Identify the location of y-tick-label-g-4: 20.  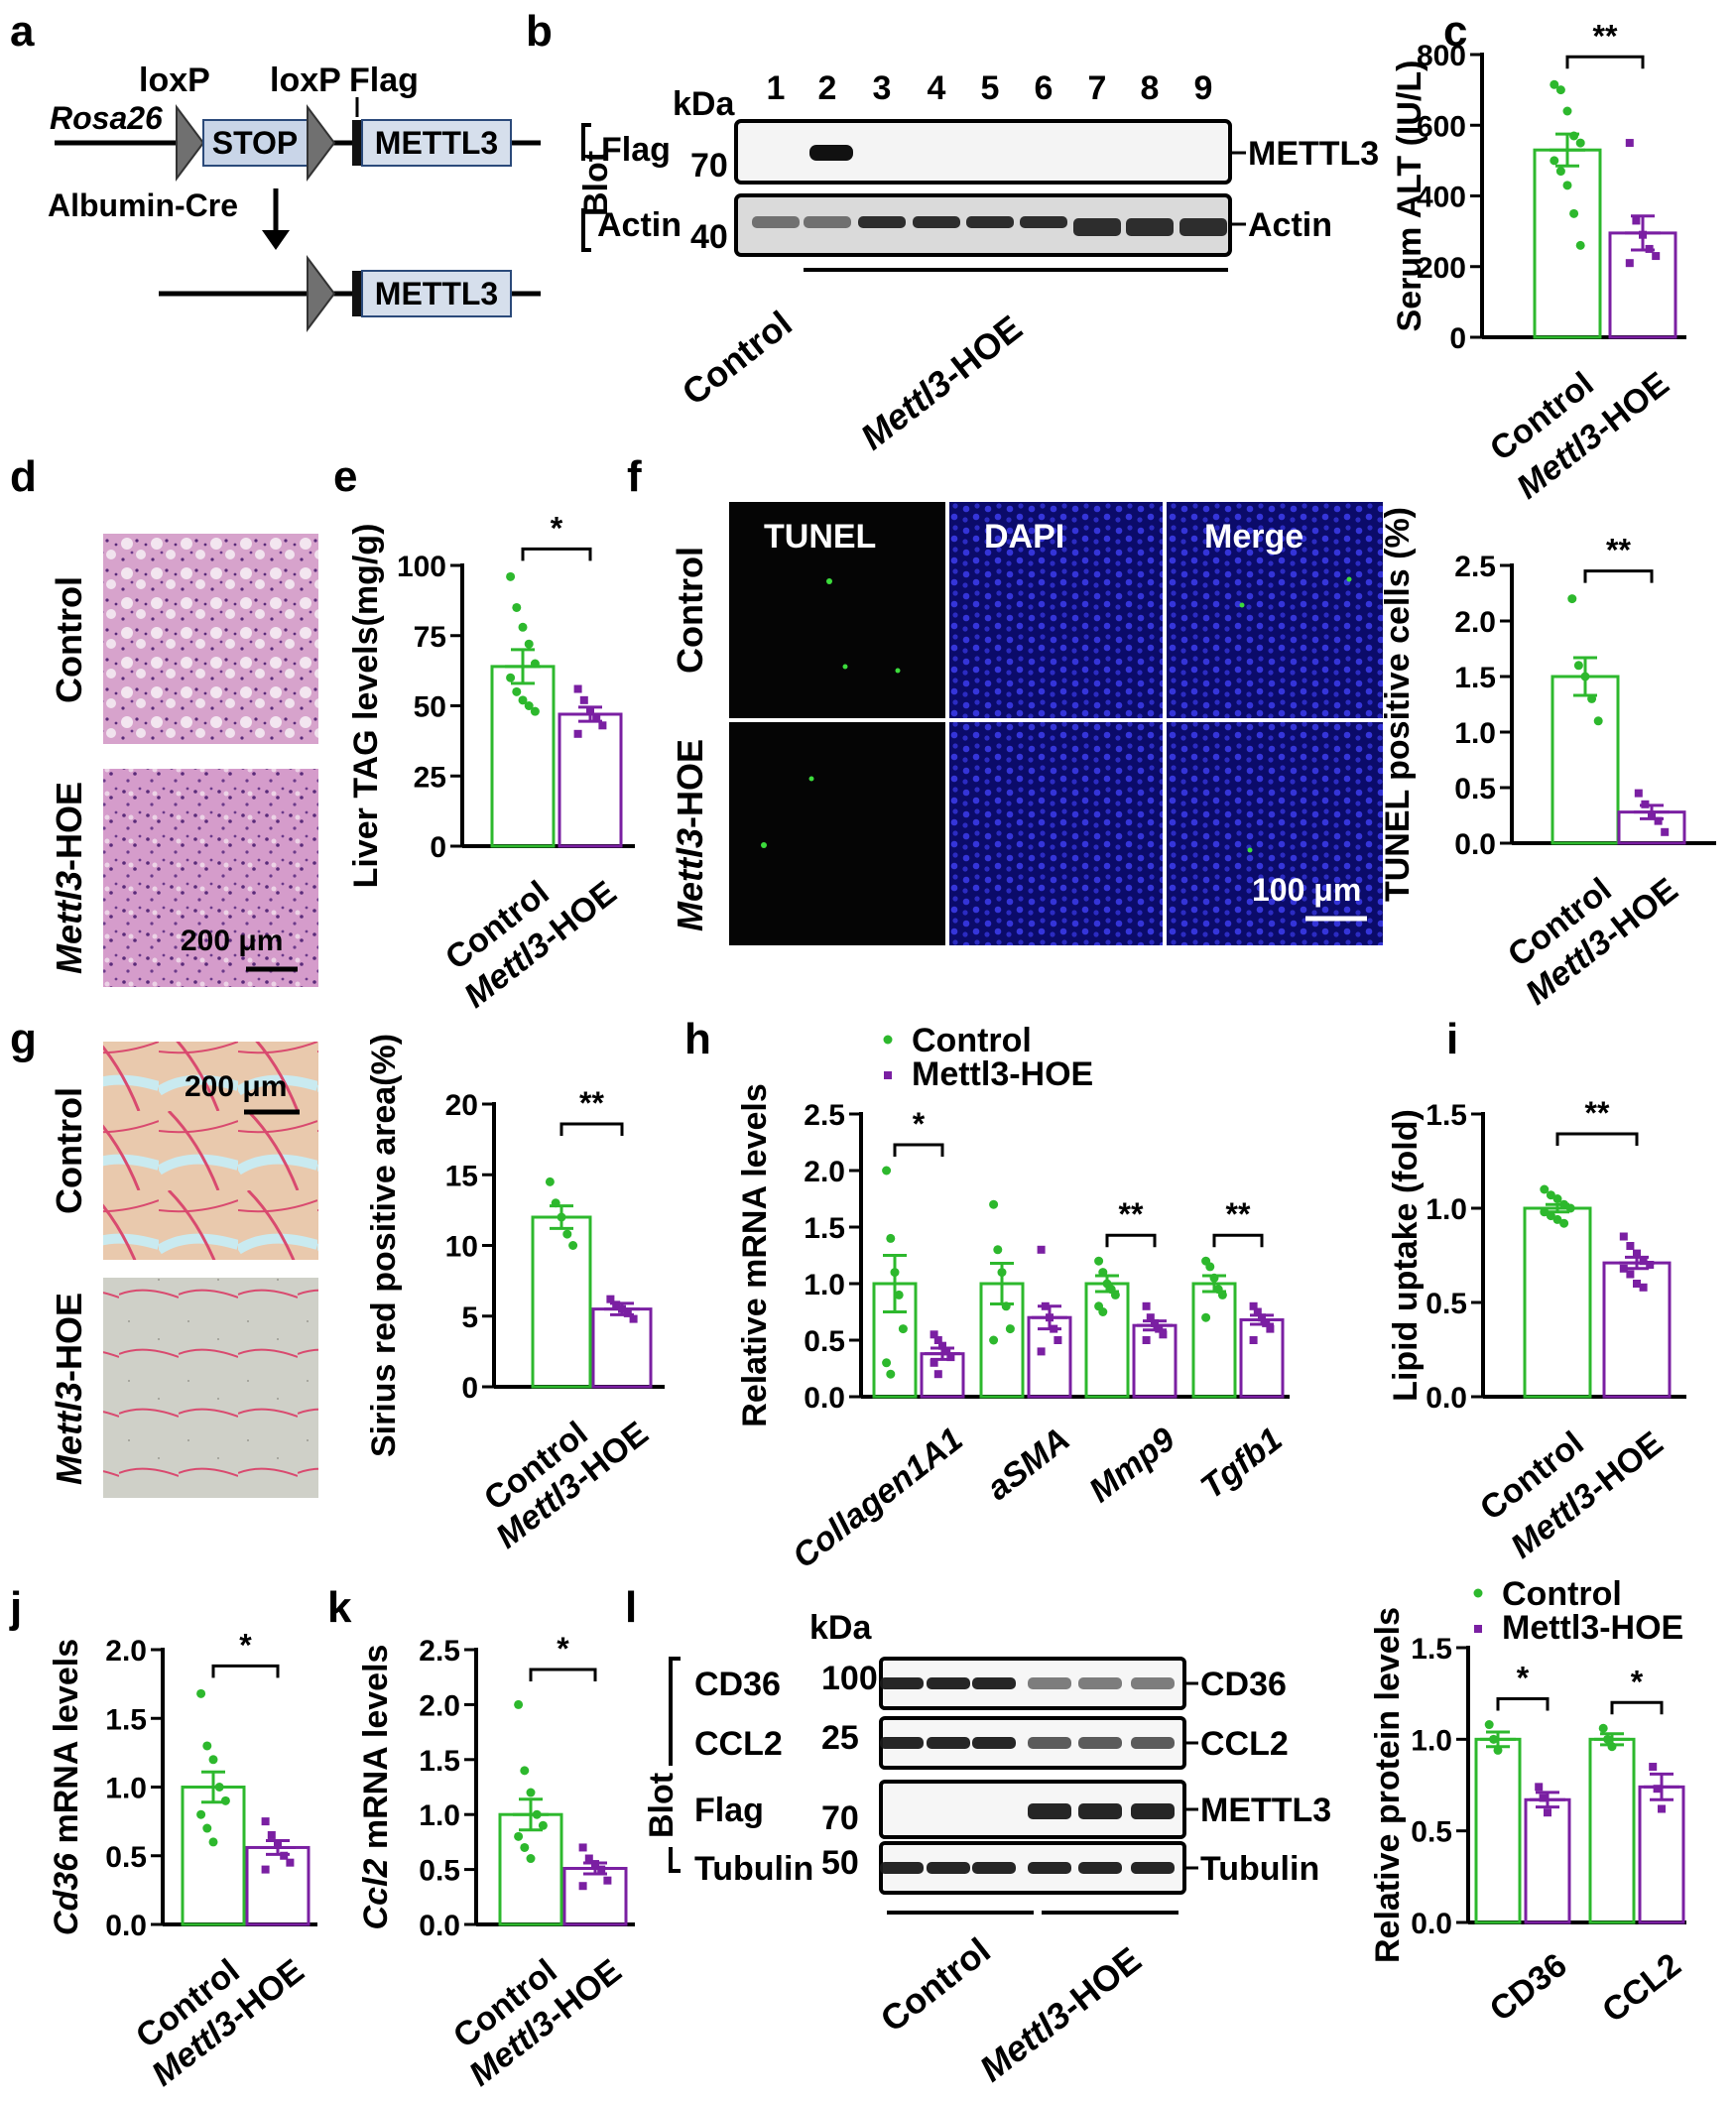
(461, 1105).